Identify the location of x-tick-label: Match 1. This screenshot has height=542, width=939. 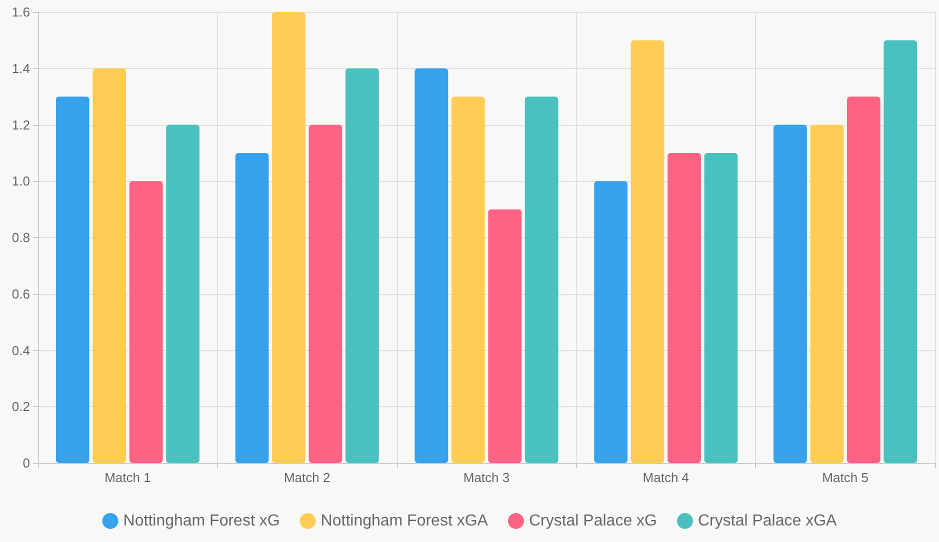
(127, 477).